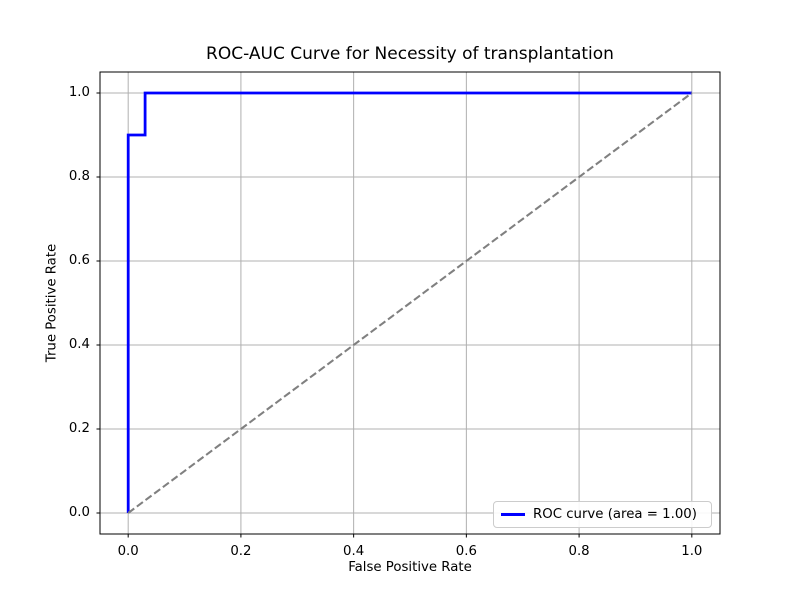  I want to click on x-tick-label: 1.0, so click(692, 551).